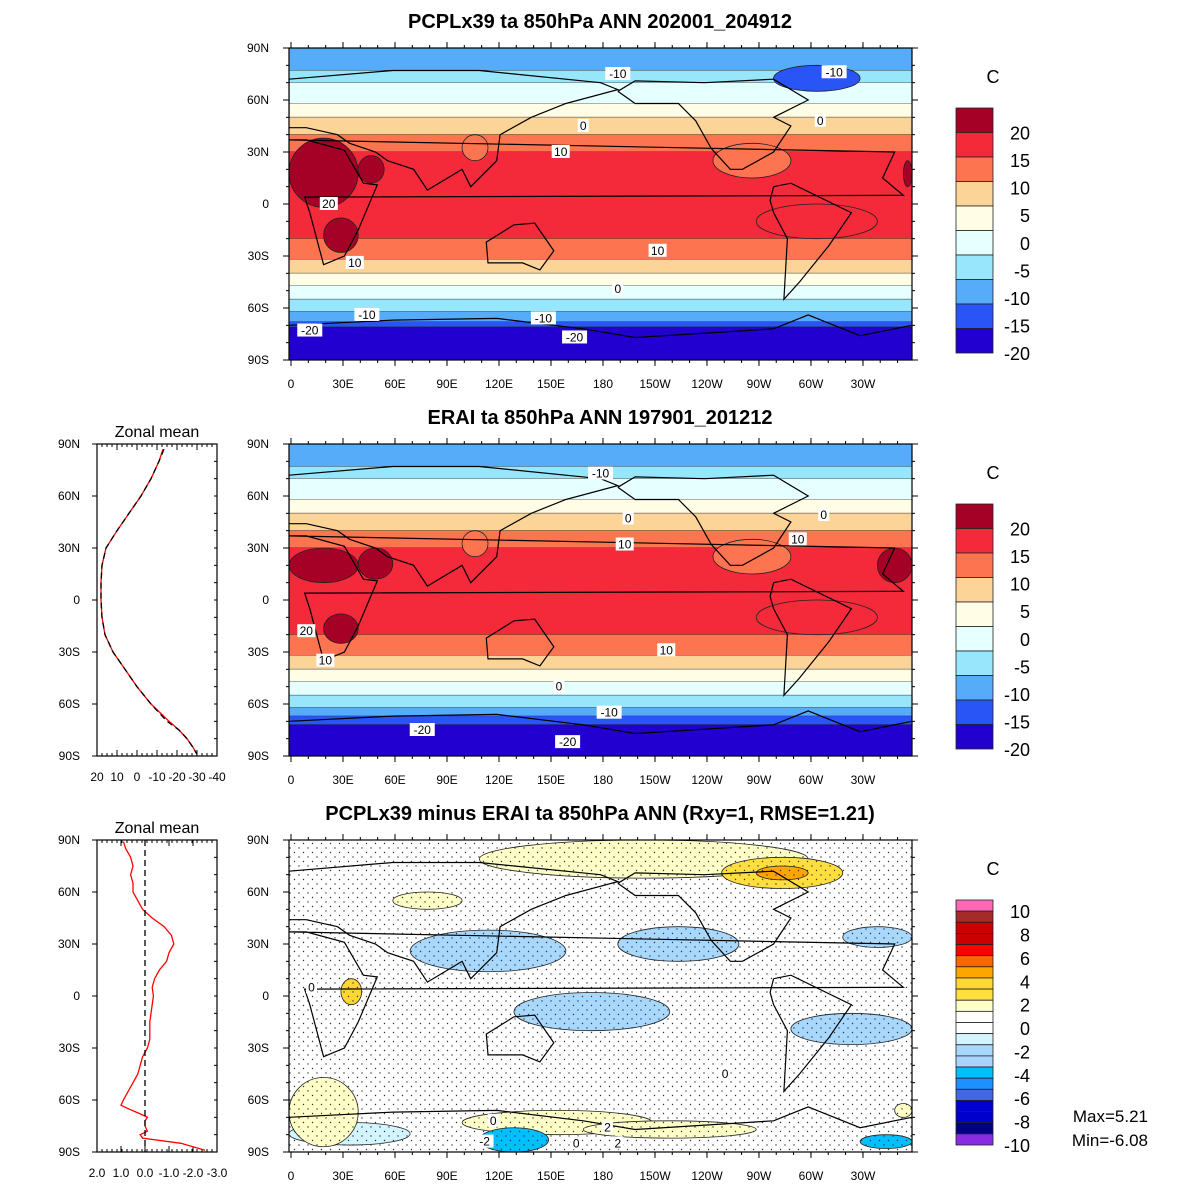  I want to click on lon-tick-label: 60W, so click(811, 780).